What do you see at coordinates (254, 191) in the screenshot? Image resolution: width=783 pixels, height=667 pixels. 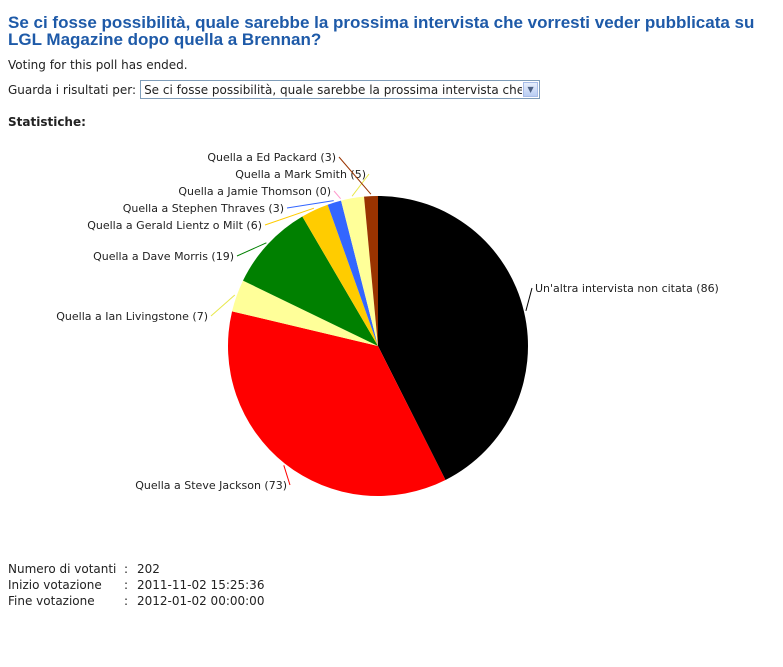 I see `slice-label-quella-a-jamie-thomson: Quella a Jamie Thomson (0)` at bounding box center [254, 191].